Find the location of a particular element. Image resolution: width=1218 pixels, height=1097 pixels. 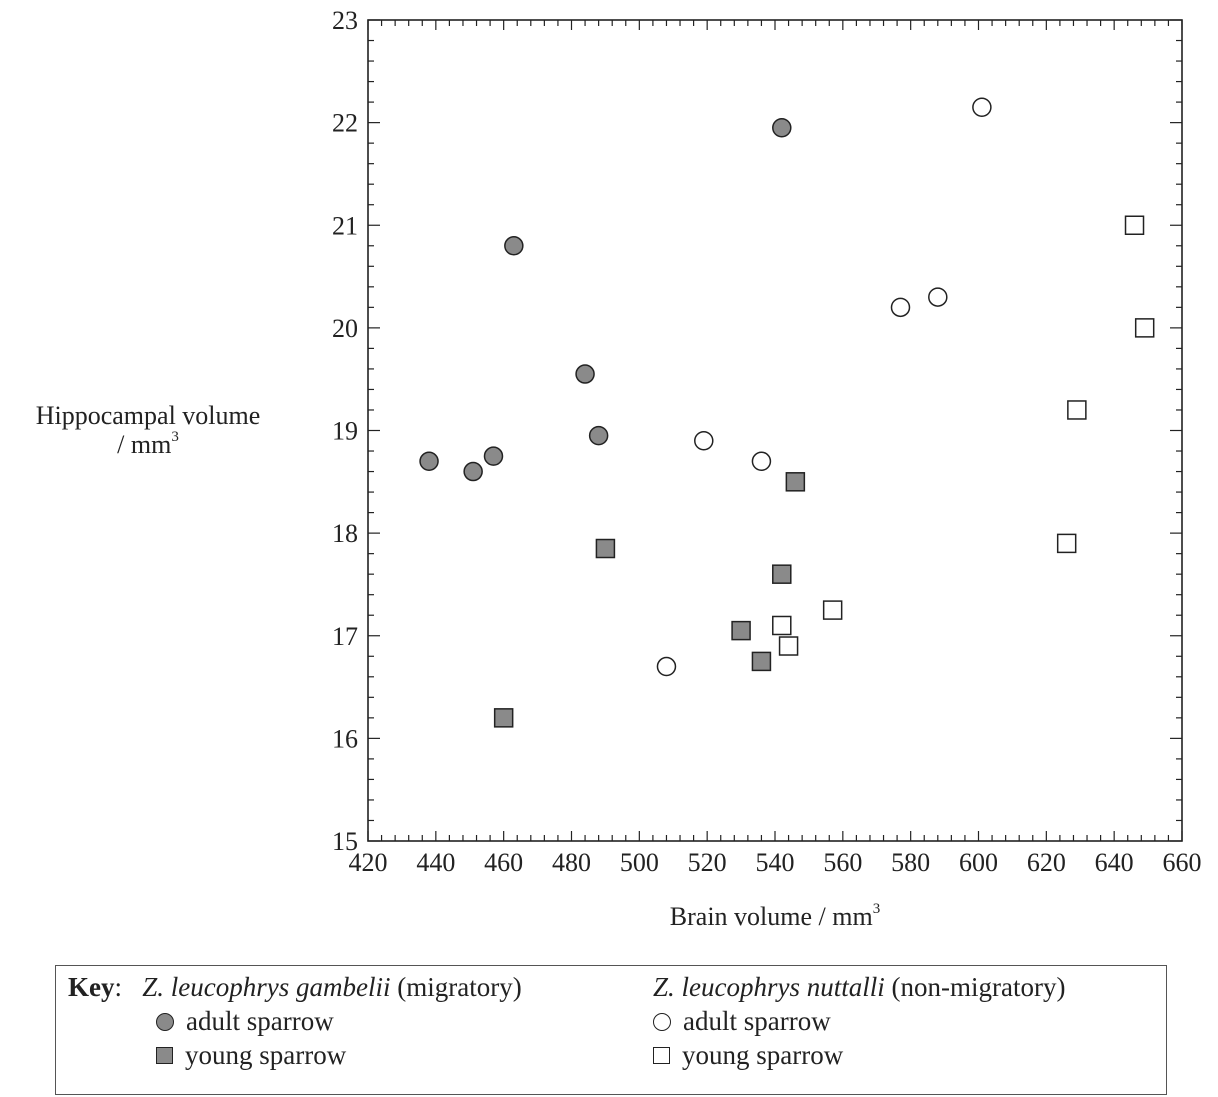

x-tick-label: 420 is located at coordinates (368, 862).